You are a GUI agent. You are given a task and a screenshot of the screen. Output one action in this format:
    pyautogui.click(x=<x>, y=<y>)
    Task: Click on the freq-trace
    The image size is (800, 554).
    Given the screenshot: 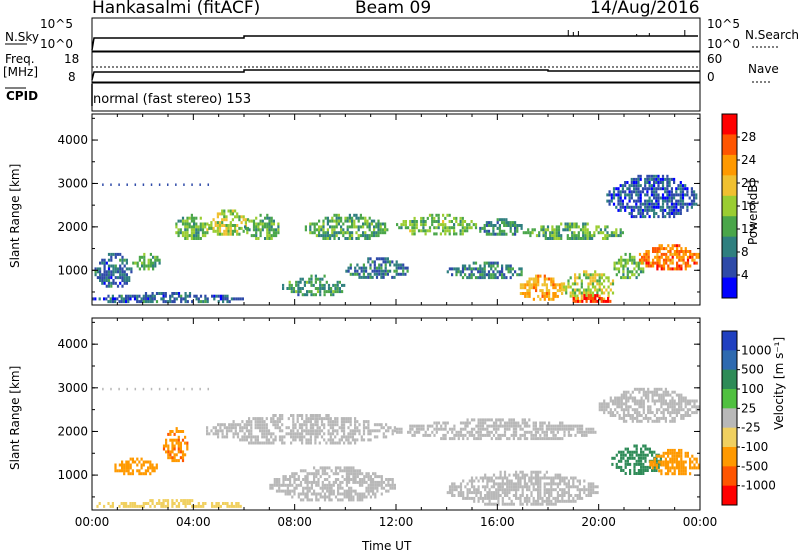 What is the action you would take?
    pyautogui.click(x=395, y=75)
    